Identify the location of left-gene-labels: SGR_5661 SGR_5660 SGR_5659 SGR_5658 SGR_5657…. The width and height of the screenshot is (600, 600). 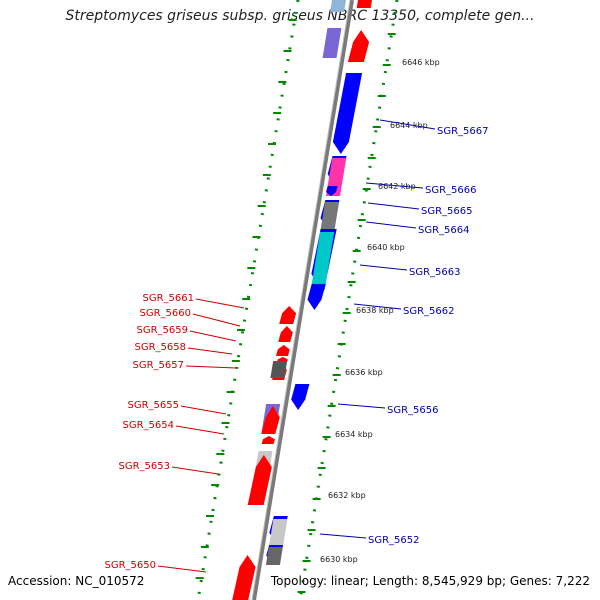
(175, 433).